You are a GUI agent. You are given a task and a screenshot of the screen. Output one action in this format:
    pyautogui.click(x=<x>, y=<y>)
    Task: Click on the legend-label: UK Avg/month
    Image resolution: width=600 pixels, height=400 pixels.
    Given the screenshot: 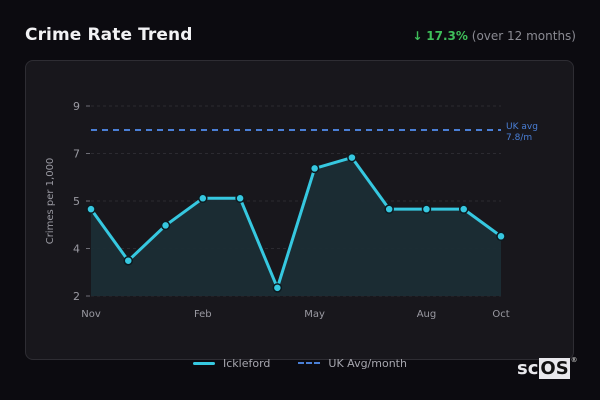 What is the action you would take?
    pyautogui.click(x=367, y=363)
    